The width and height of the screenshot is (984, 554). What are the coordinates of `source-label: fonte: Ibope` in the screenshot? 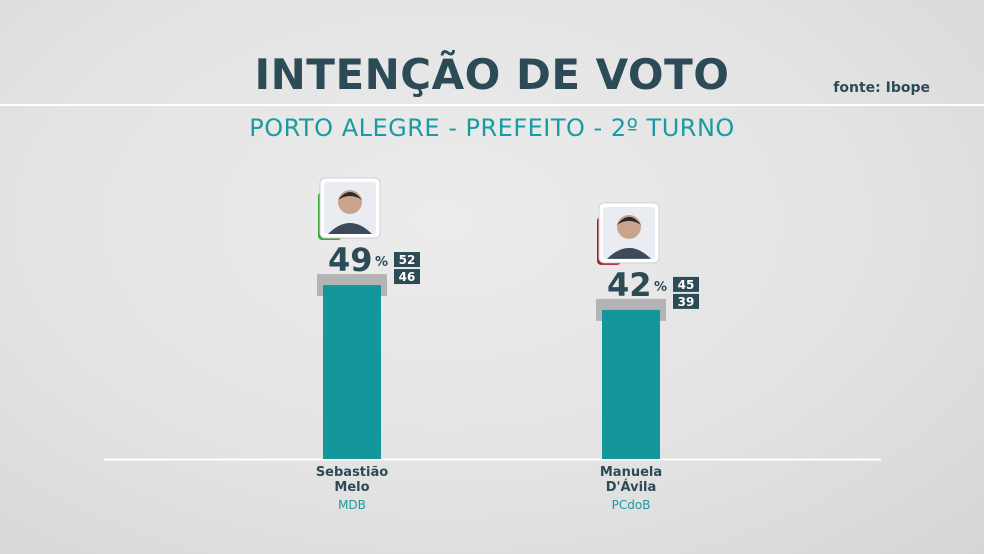 It's located at (881, 88).